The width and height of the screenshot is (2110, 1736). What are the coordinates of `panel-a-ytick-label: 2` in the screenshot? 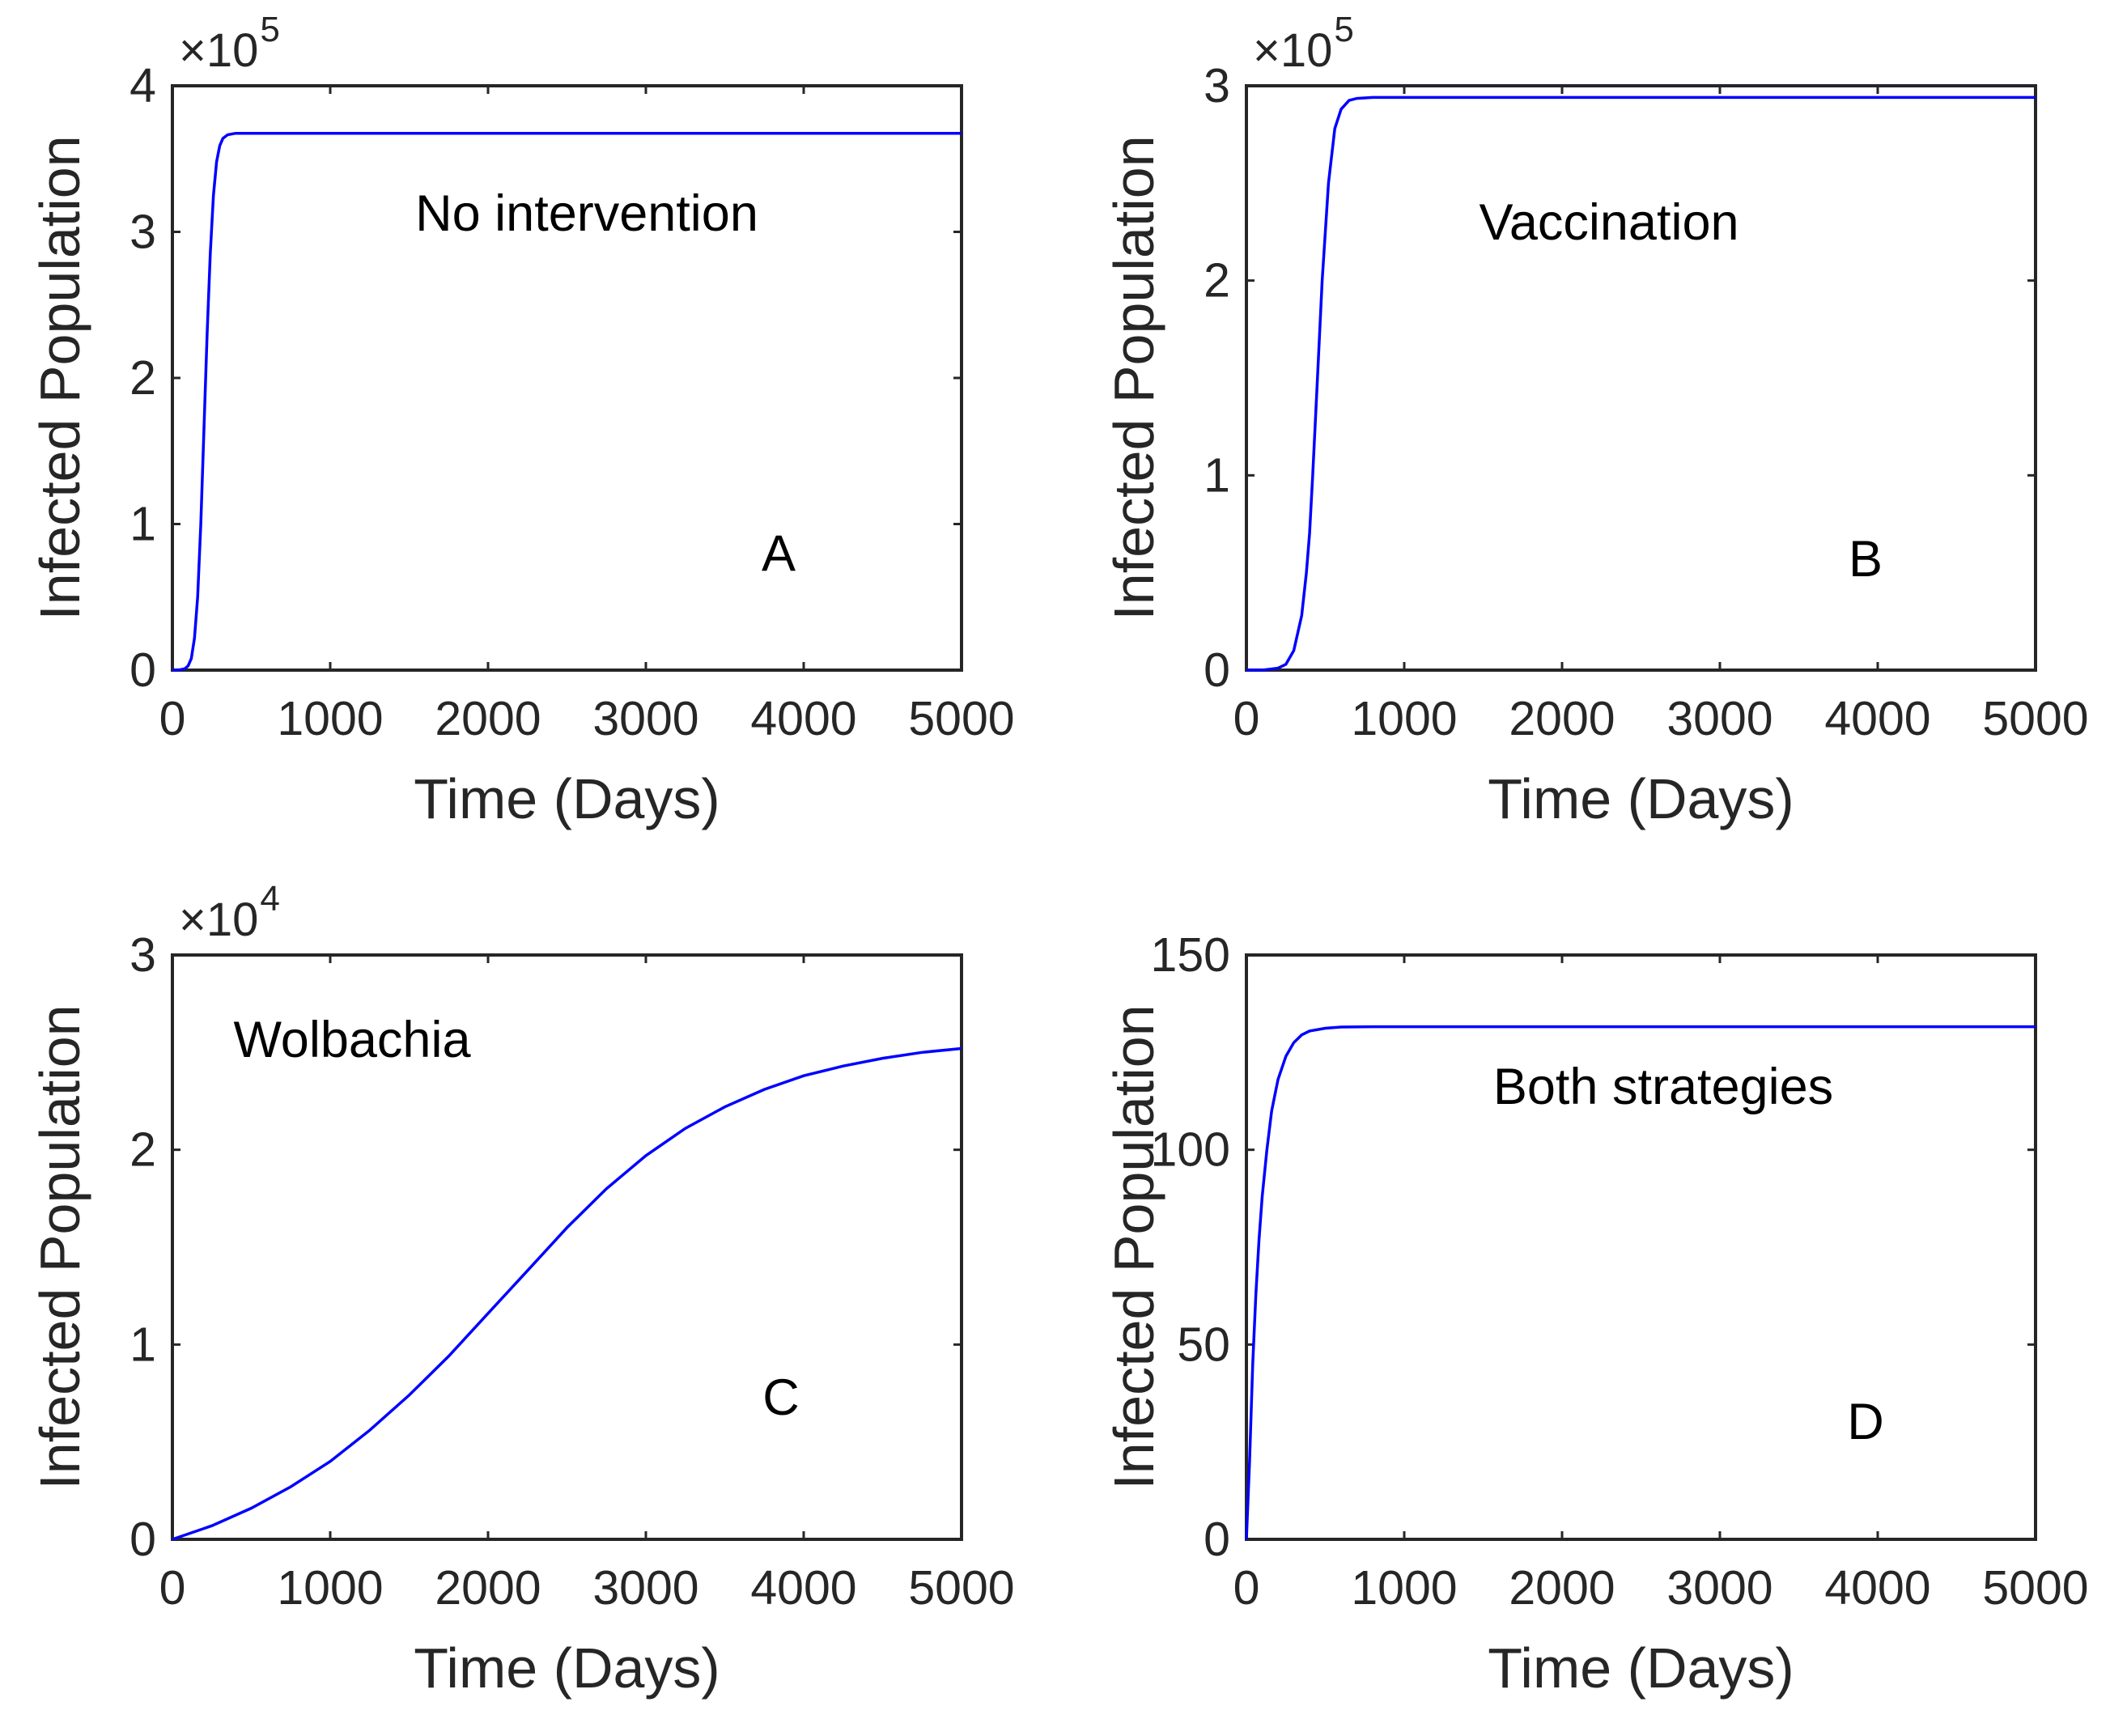 It's located at (142, 378).